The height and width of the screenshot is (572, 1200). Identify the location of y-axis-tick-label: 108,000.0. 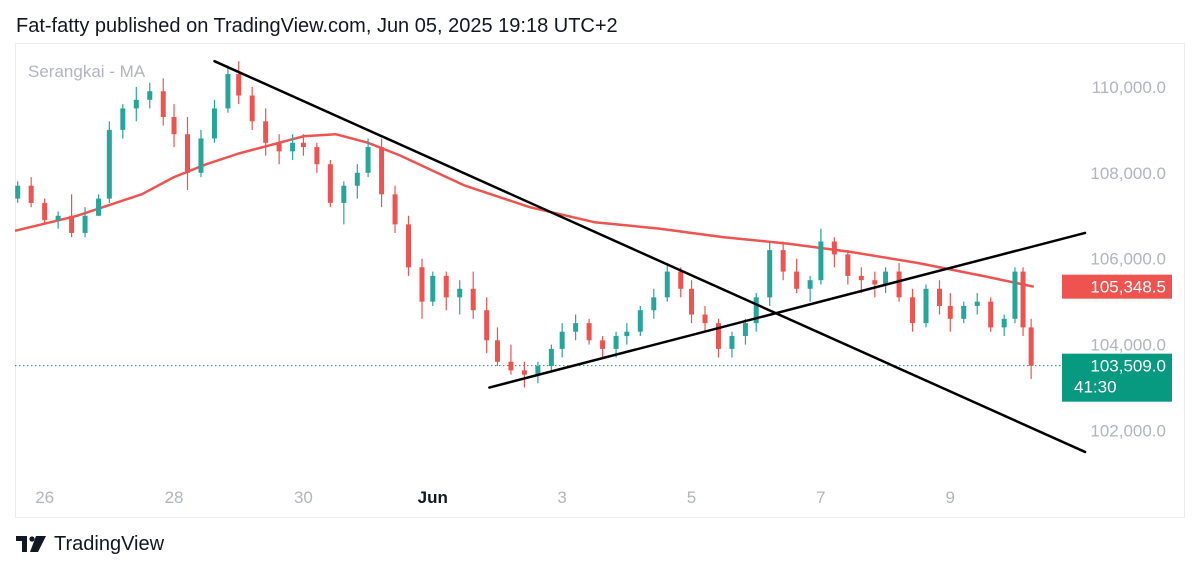
(1128, 173).